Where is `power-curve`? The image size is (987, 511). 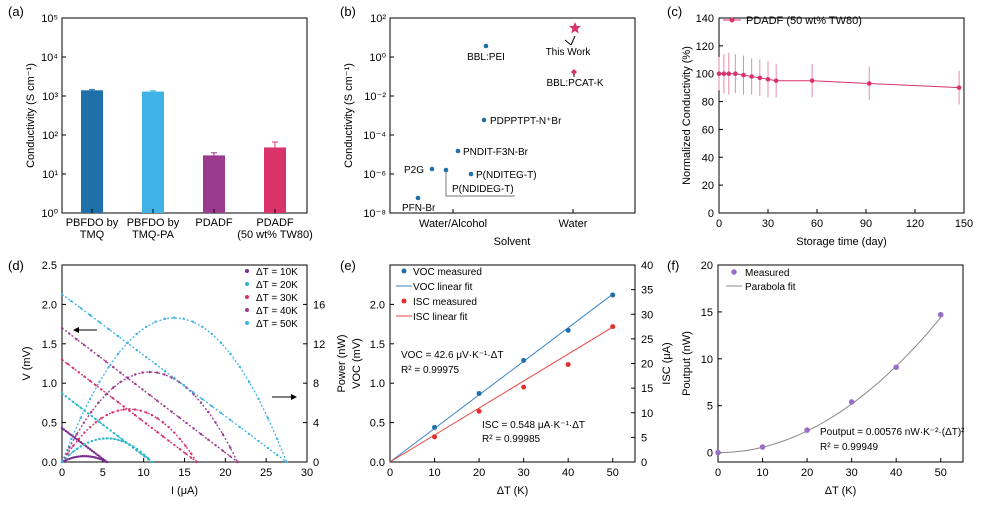 power-curve is located at coordinates (107, 450).